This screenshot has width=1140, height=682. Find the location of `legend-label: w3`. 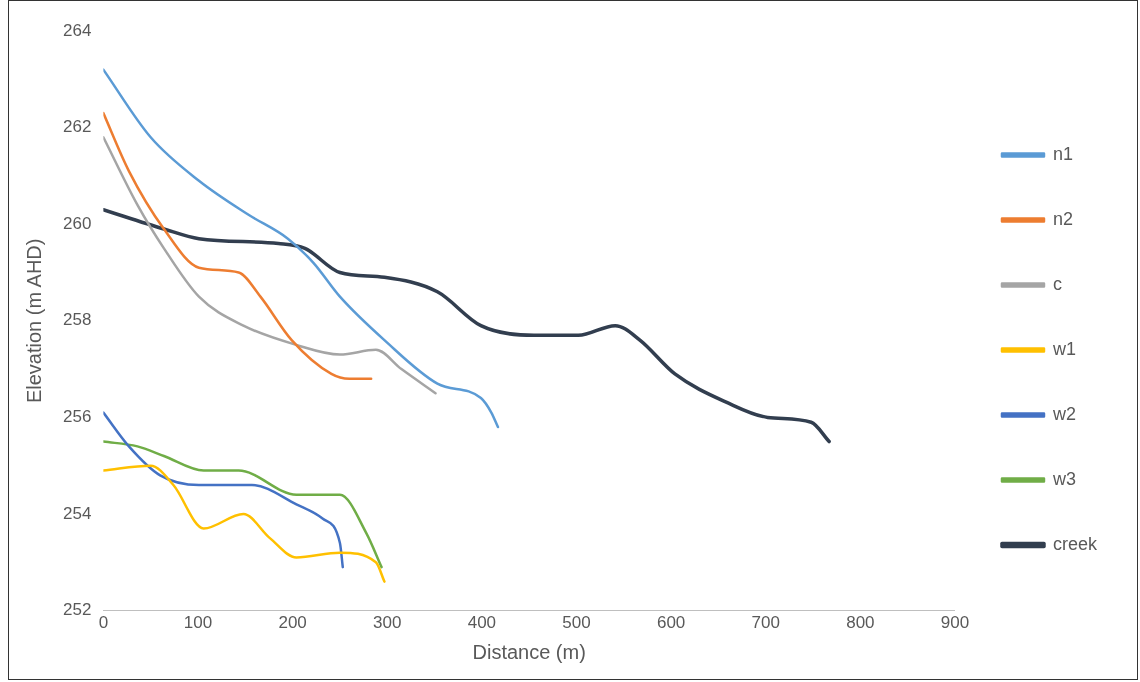

legend-label: w3 is located at coordinates (1063, 478).